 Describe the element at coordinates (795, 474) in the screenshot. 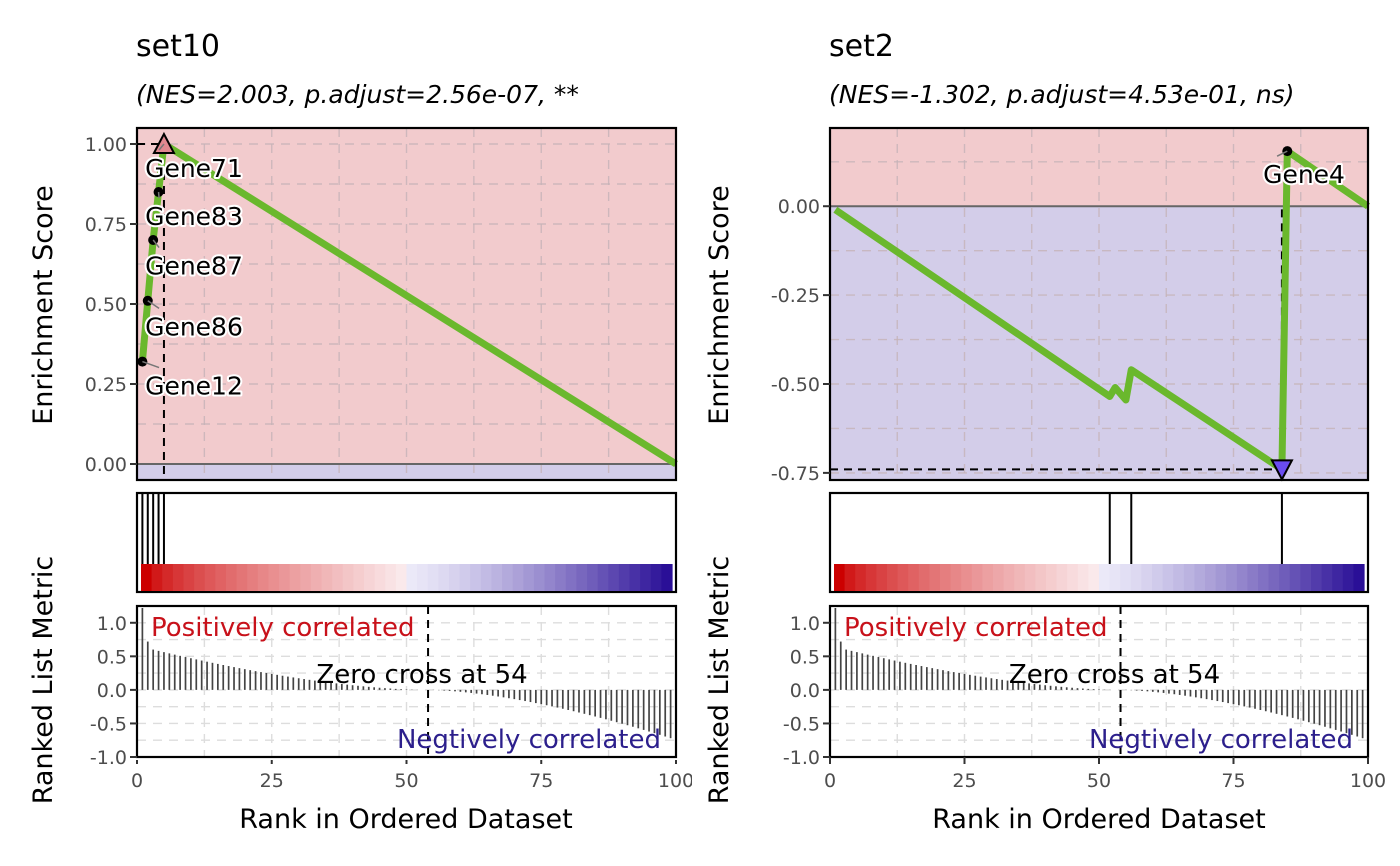

I see `y-tick-label: -0.75` at that location.